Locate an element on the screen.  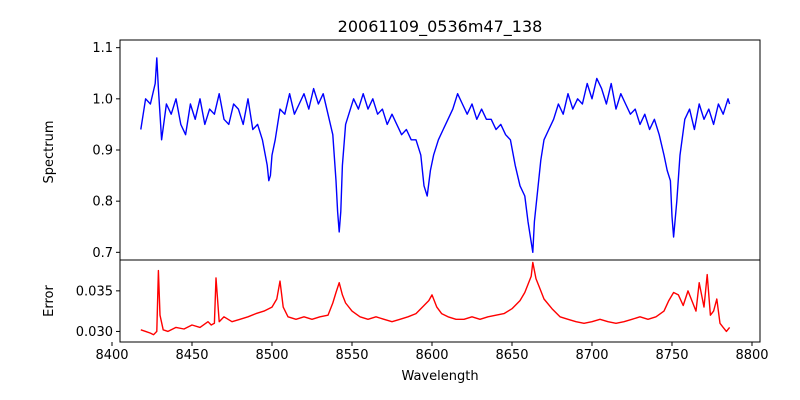
error-panel-y-tick-label: 0.030 is located at coordinates (94, 332).